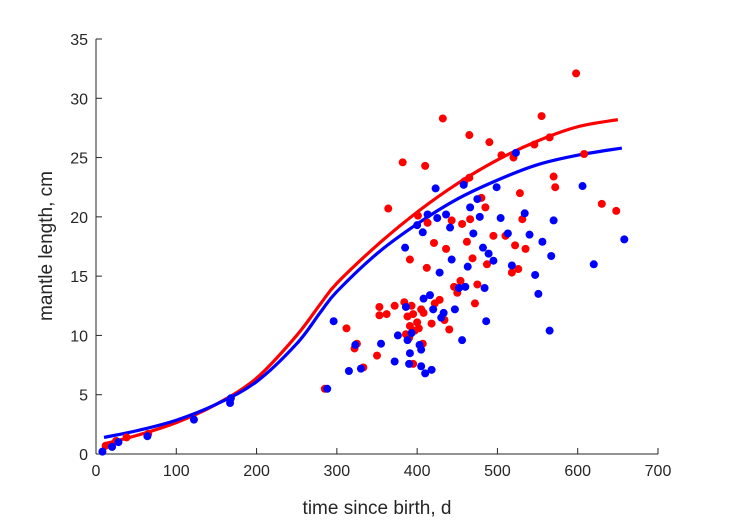 The image size is (729, 521). I want to click on y-tick-label: 25, so click(79, 159).